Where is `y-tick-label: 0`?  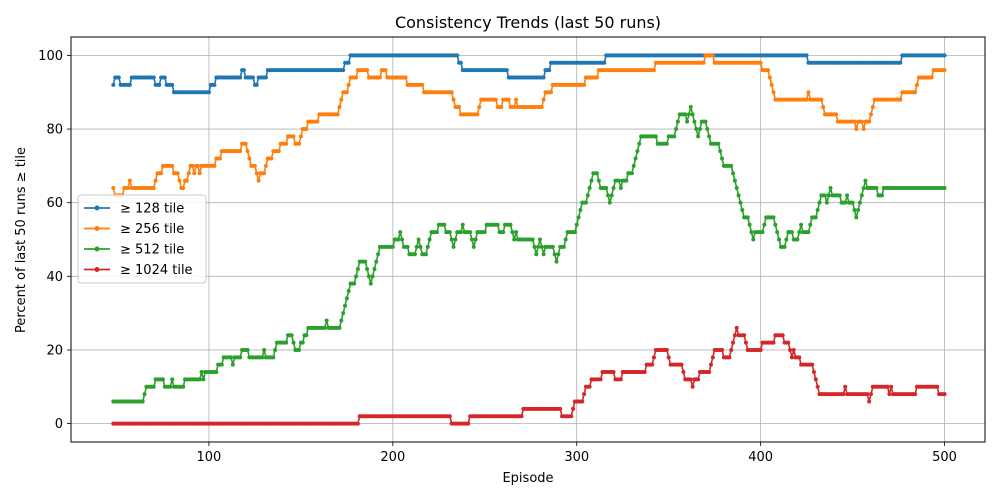
y-tick-label: 0 is located at coordinates (59, 424).